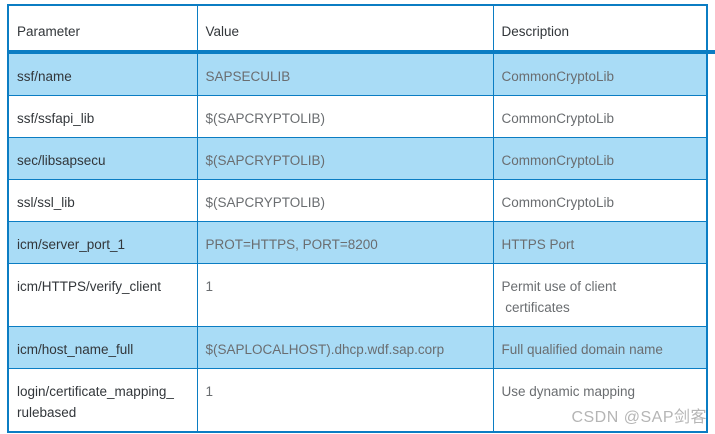  What do you see at coordinates (599, 242) in the screenshot?
I see `cell-description: HTTPS Port` at bounding box center [599, 242].